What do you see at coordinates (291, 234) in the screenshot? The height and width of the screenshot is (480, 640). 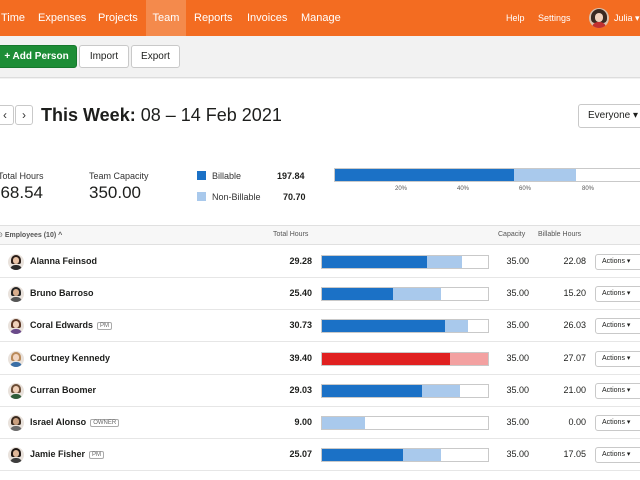 I see `total-hours-header: Total Hours` at bounding box center [291, 234].